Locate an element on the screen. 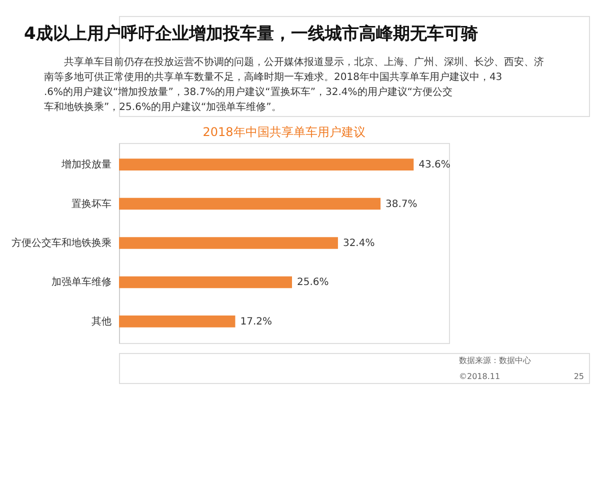 The image size is (600, 480). text: 共享单车目前仍存在投放运营不协调的问题，公开媒体报道显示，北京、上海、广州、深圳、长沙、西安、济南等多地可供正常使用的共享单车数量不足，高峰时期一车难求。2018年中国共享单车用户建议中，43.6%的用户建议“增加投放量”，38.7%的用户建议“置换坏车”，32.4%的用户建议“方便公交车和地铁换乘”，25.6%的用户建议“加强单车维修”。 is located at coordinates (294, 84).